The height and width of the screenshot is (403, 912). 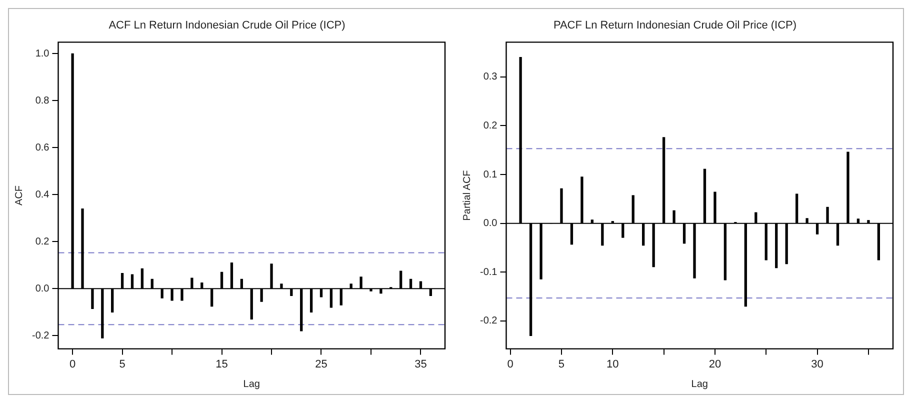 I want to click on y-tick-label: 0.4, so click(x=42, y=194).